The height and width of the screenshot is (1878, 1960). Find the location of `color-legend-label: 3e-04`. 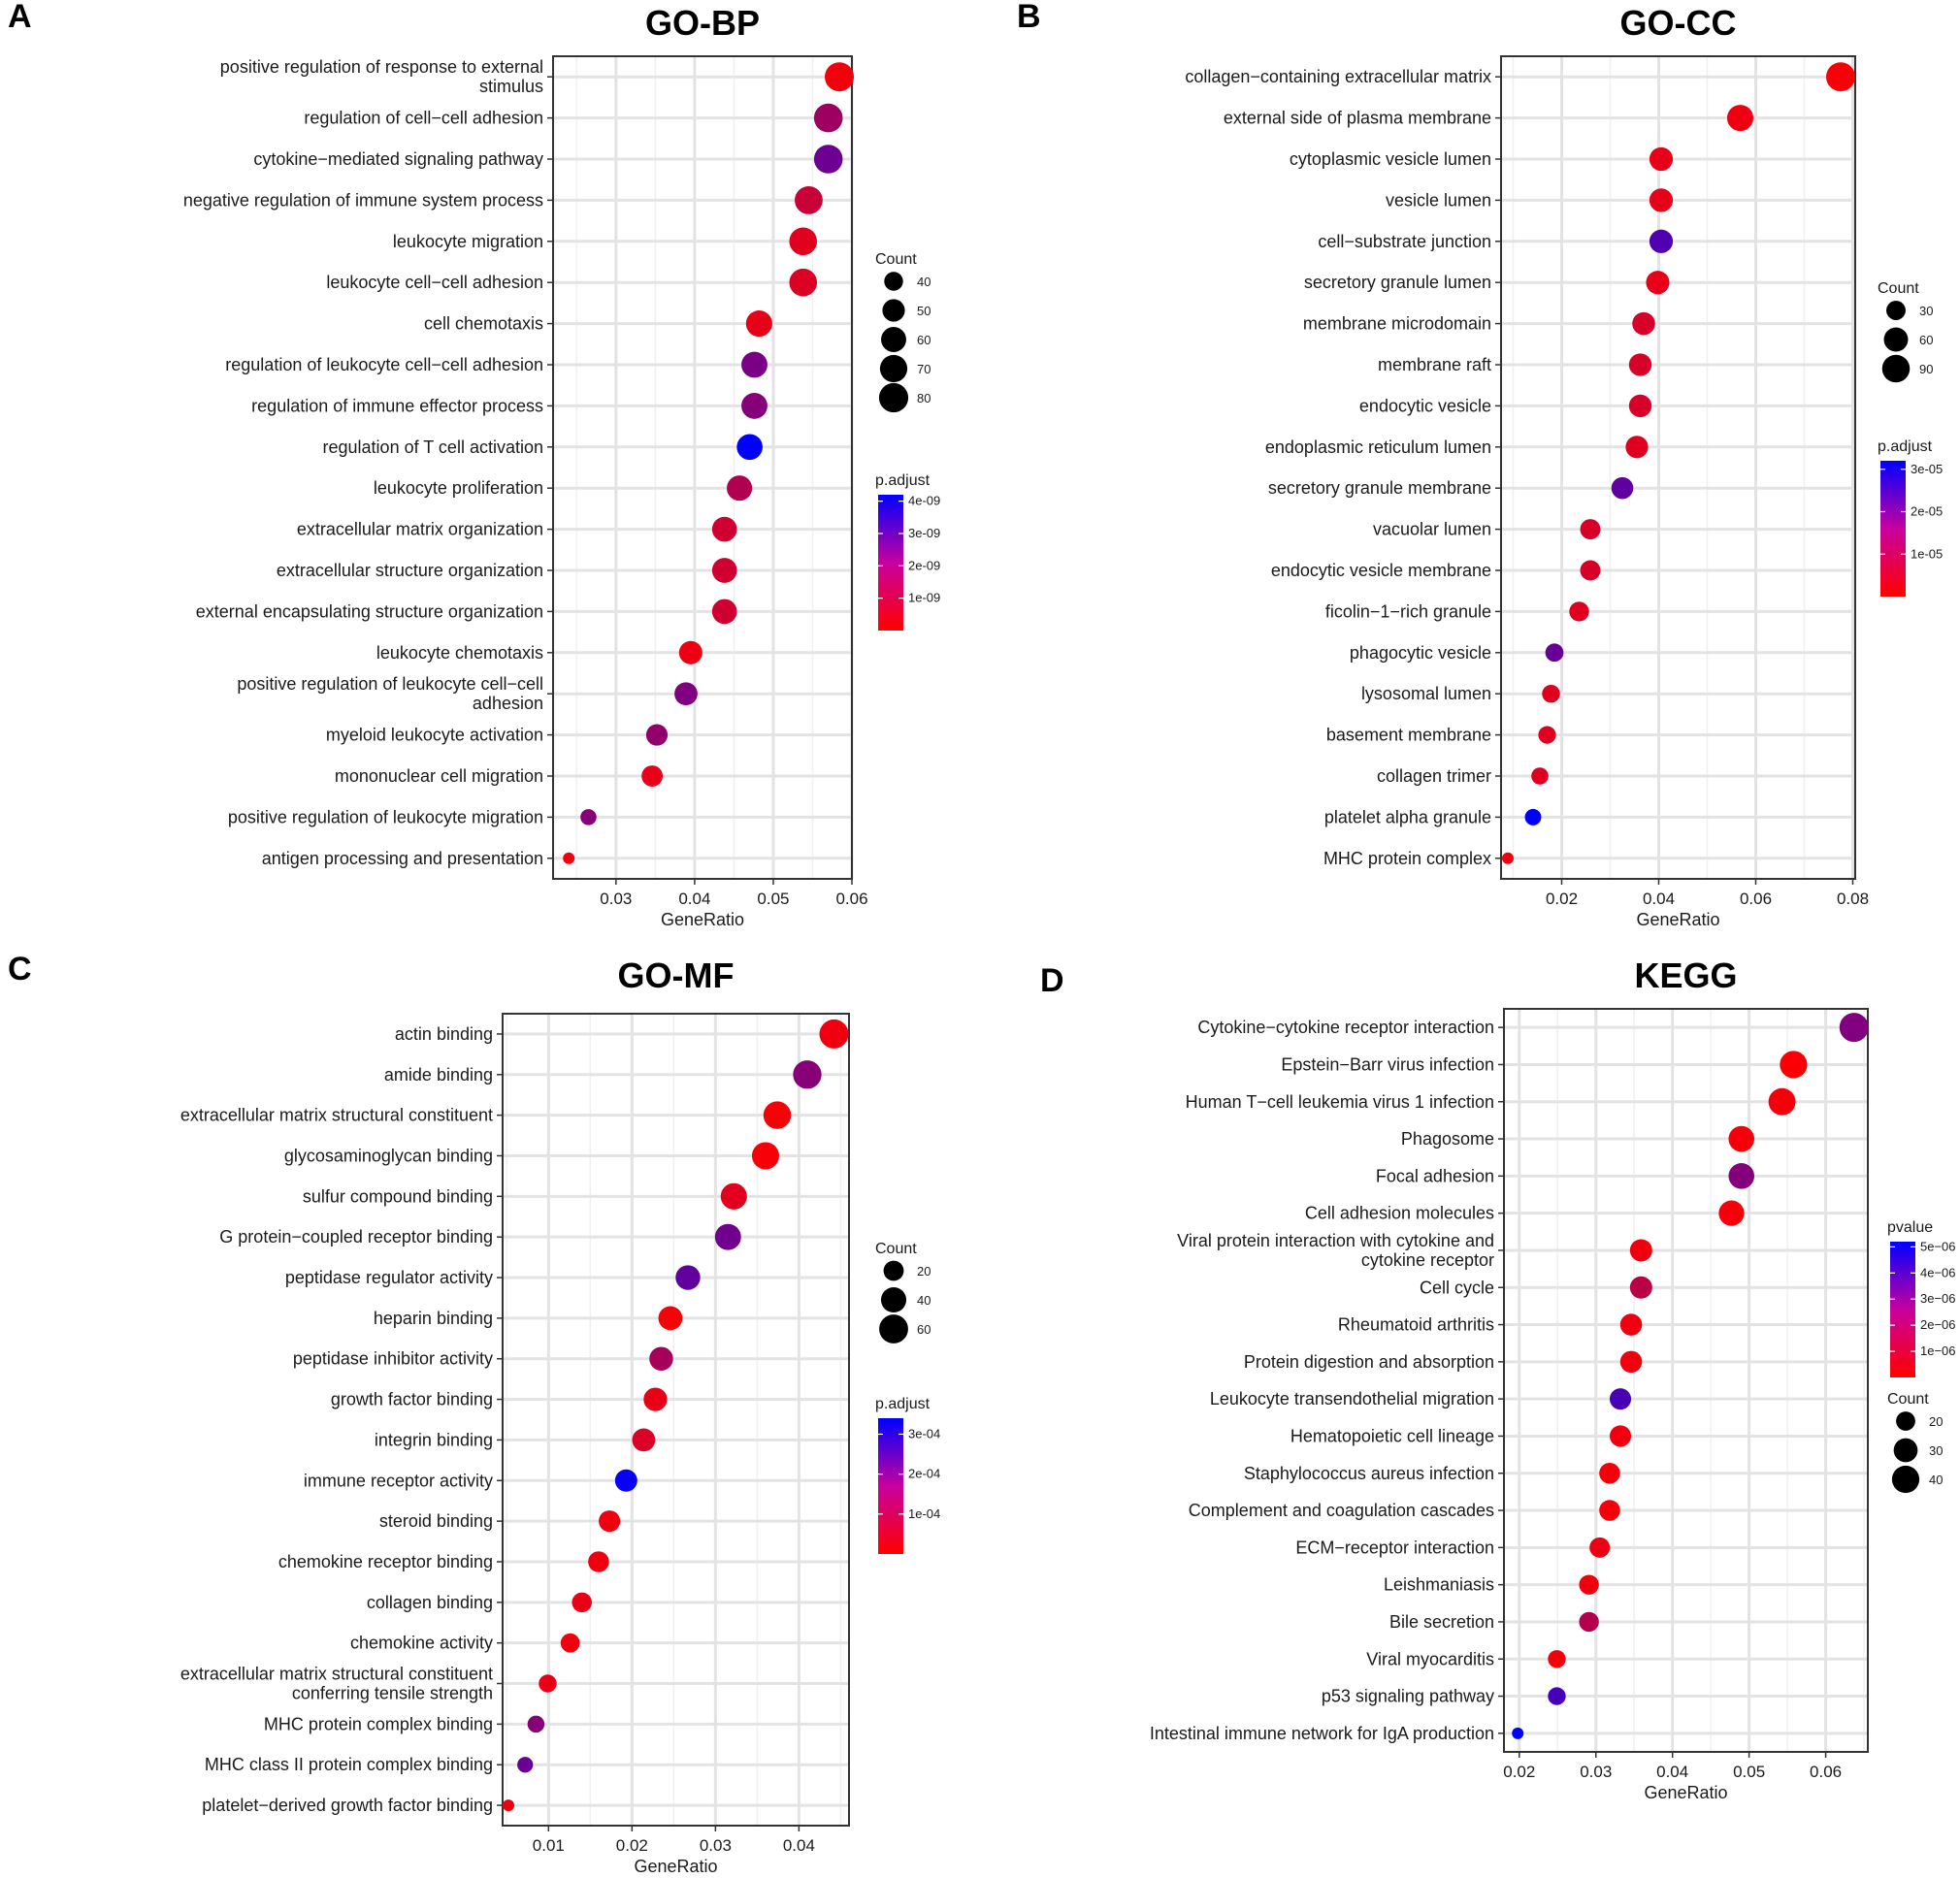

color-legend-label: 3e-04 is located at coordinates (924, 1433).